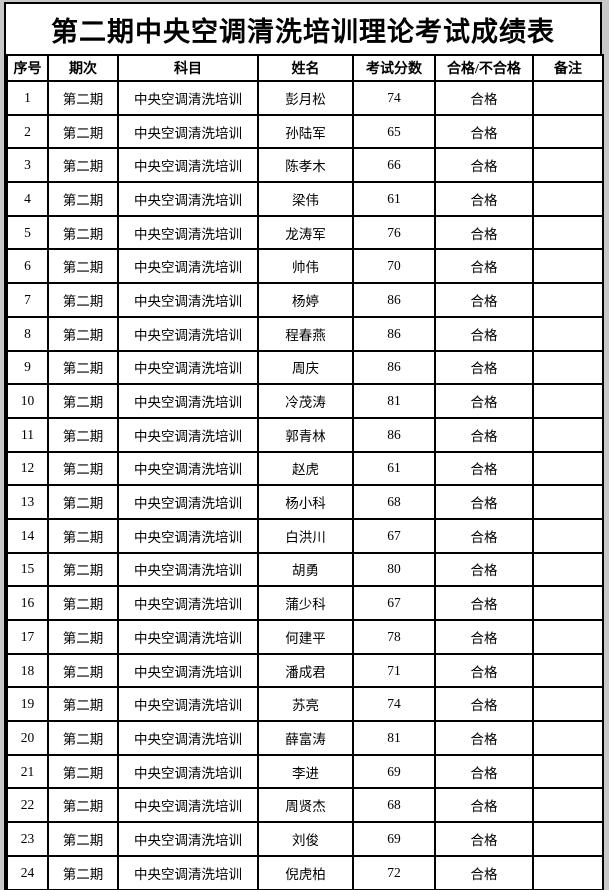  Describe the element at coordinates (394, 232) in the screenshot. I see `cell-score: 76` at that location.